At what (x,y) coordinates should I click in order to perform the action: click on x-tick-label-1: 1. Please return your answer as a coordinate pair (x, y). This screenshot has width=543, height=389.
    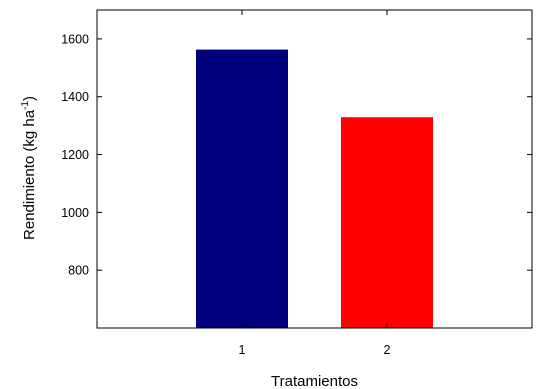
    Looking at the image, I should click on (242, 350).